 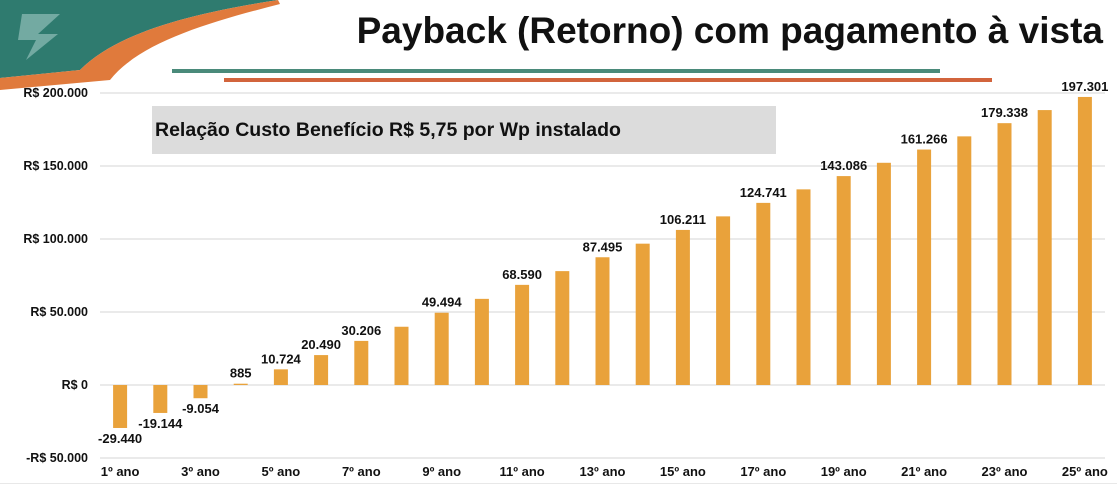 What do you see at coordinates (603, 246) in the screenshot?
I see `data-label: 87.495` at bounding box center [603, 246].